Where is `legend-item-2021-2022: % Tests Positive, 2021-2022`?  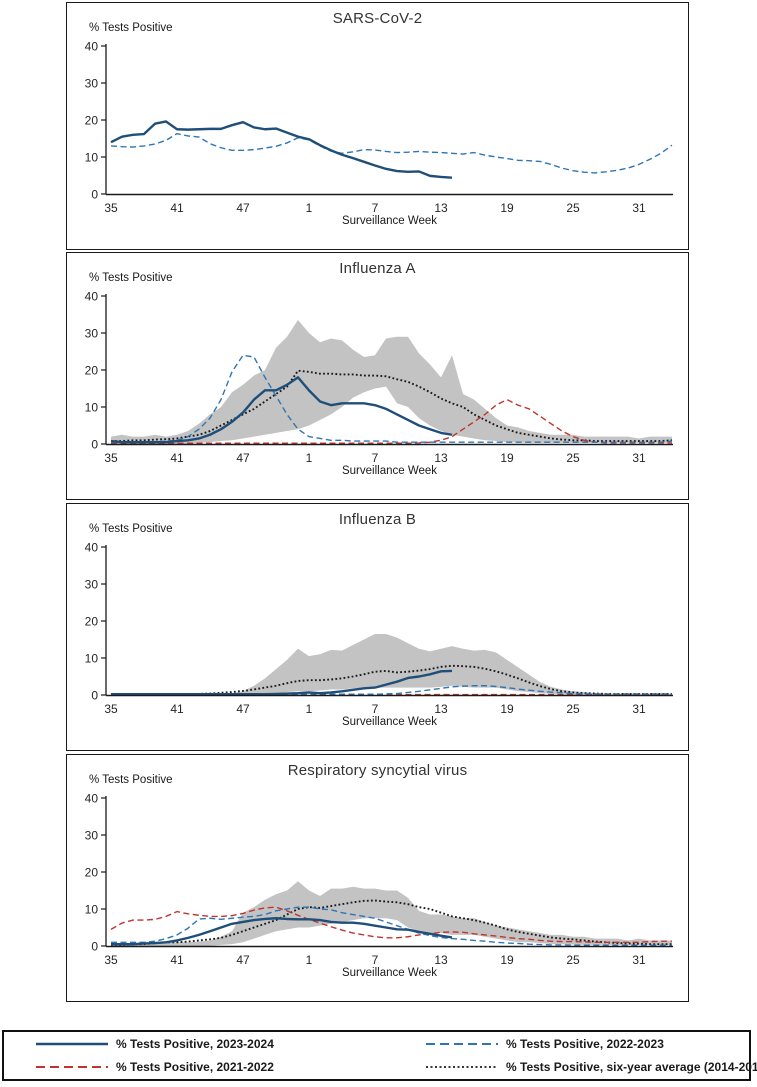
legend-item-2021-2022: % Tests Positive, 2021-2022 is located at coordinates (229, 1067).